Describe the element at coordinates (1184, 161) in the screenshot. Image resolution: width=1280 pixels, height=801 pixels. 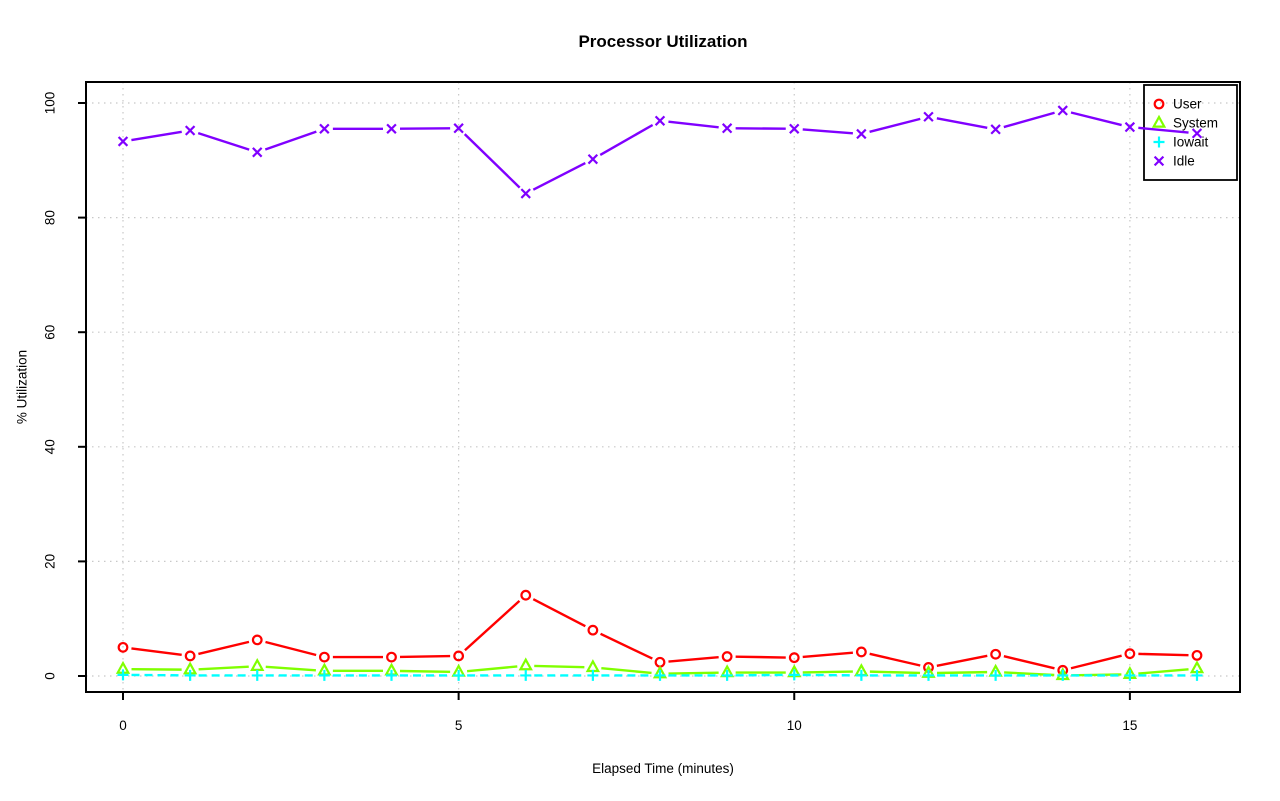
I see `legend-label-idle: Idle` at that location.